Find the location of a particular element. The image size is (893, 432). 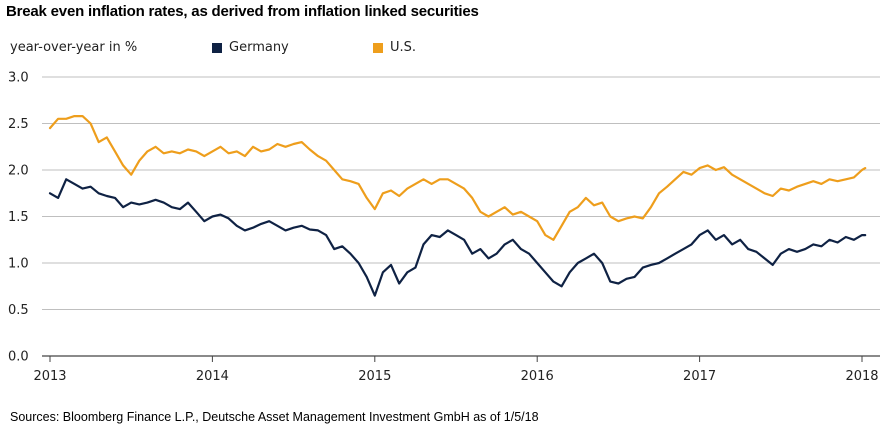

y-tick-label: 0.5 is located at coordinates (18, 310).